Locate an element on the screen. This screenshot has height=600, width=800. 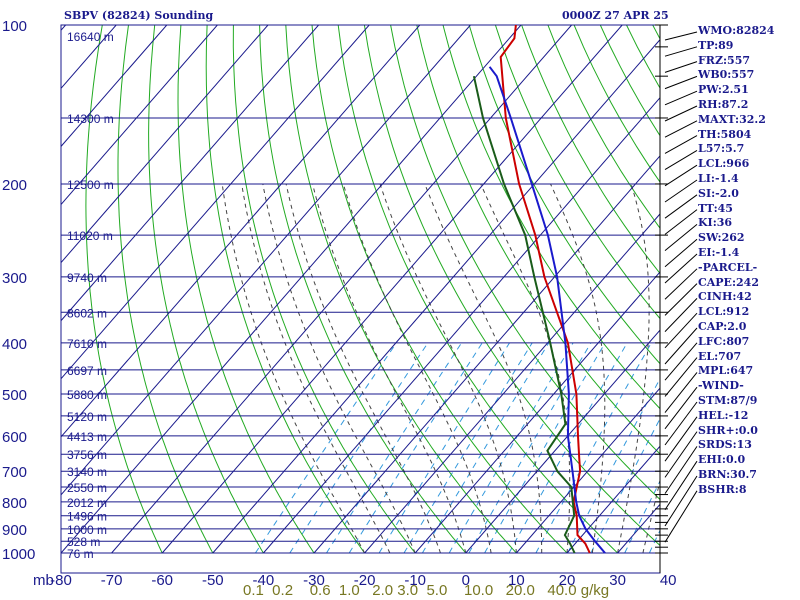
index-item: BRN:30.7 is located at coordinates (727, 474).